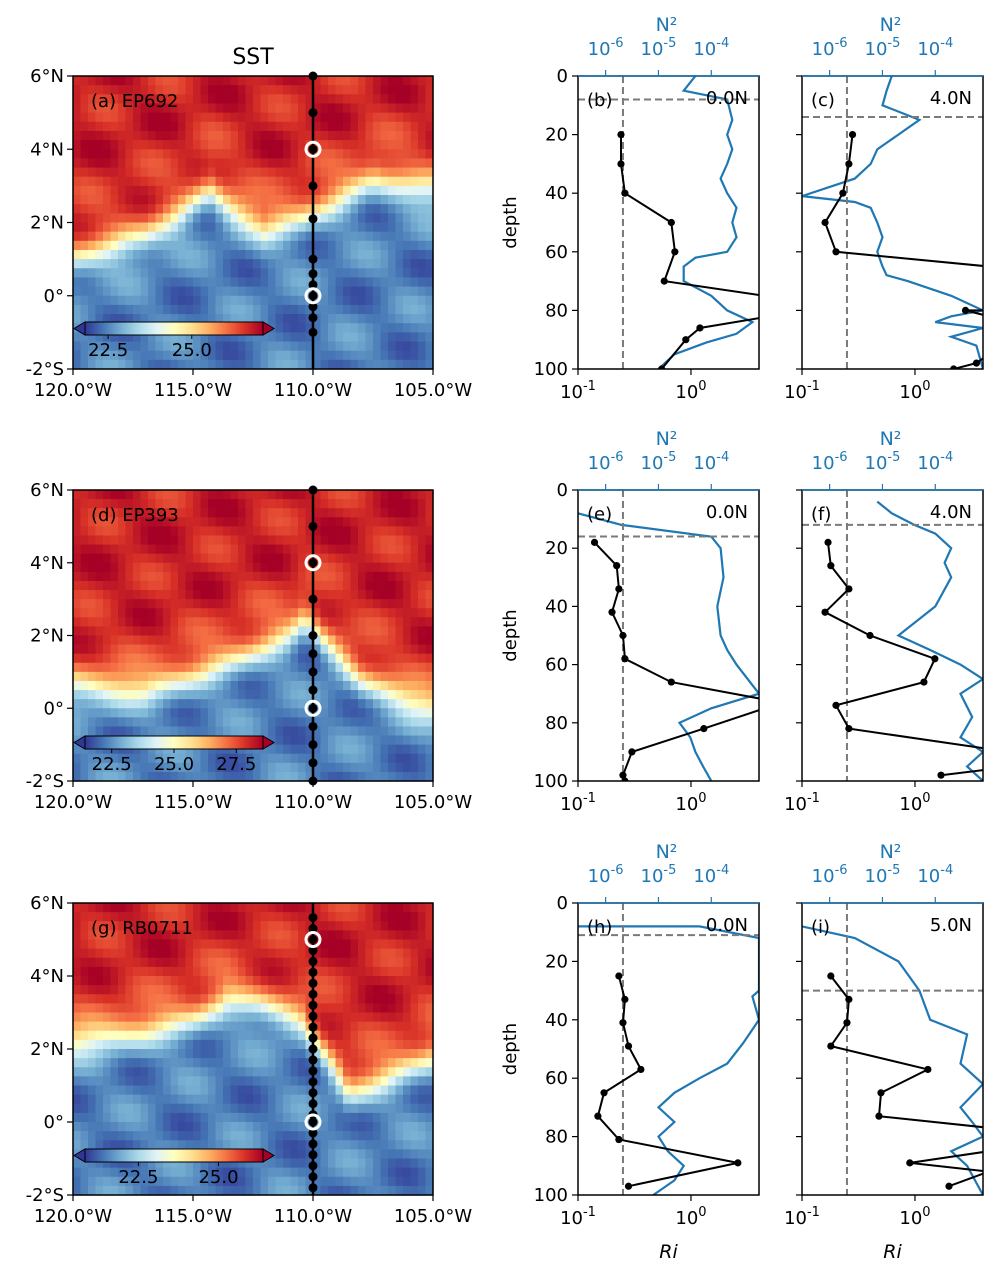 The width and height of the screenshot is (996, 1276). What do you see at coordinates (73, 390) in the screenshot?
I see `x-tick-label: 120.0°W` at bounding box center [73, 390].